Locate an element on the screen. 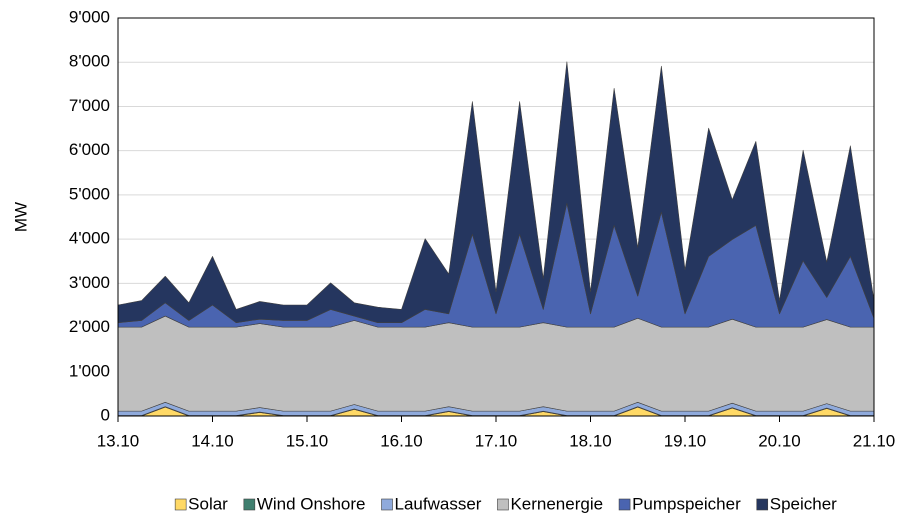 Image resolution: width=906 pixels, height=519 pixels. x-tick-label: 16.10 is located at coordinates (401, 440).